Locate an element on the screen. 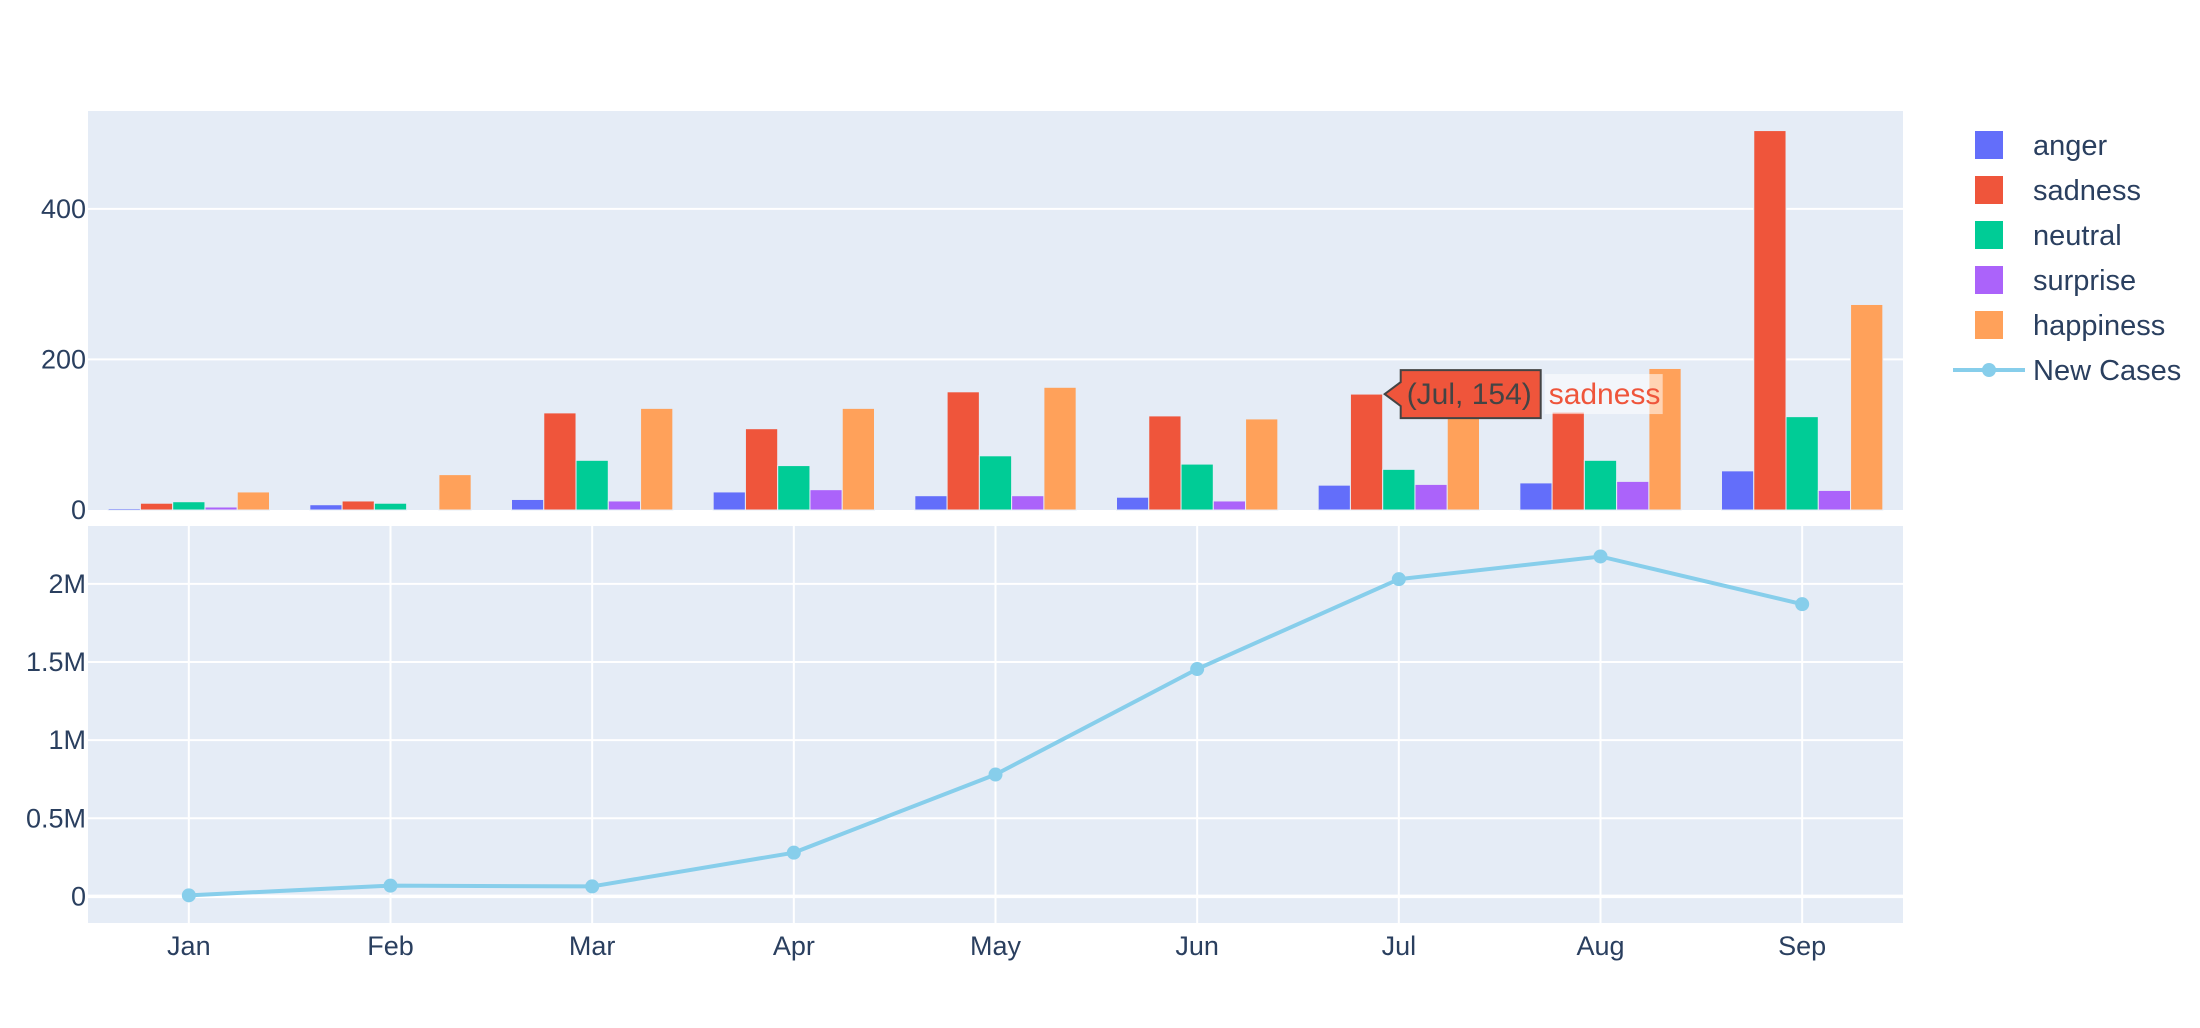 The width and height of the screenshot is (2200, 1028). x-tick-label: Jan is located at coordinates (189, 946).